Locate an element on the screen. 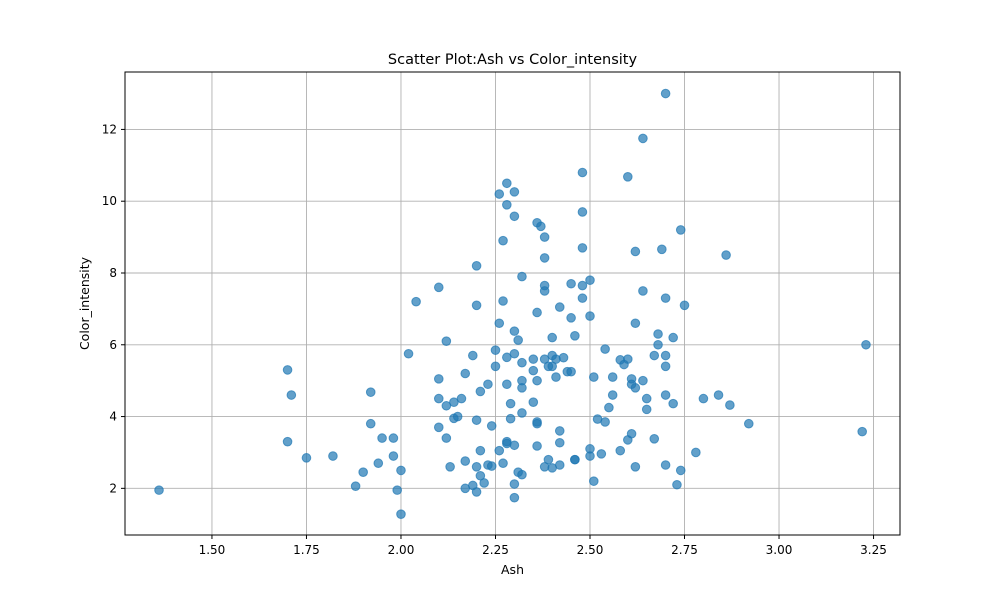 This screenshot has width=1000, height=600. x-axis-label: Ash is located at coordinates (512, 569).